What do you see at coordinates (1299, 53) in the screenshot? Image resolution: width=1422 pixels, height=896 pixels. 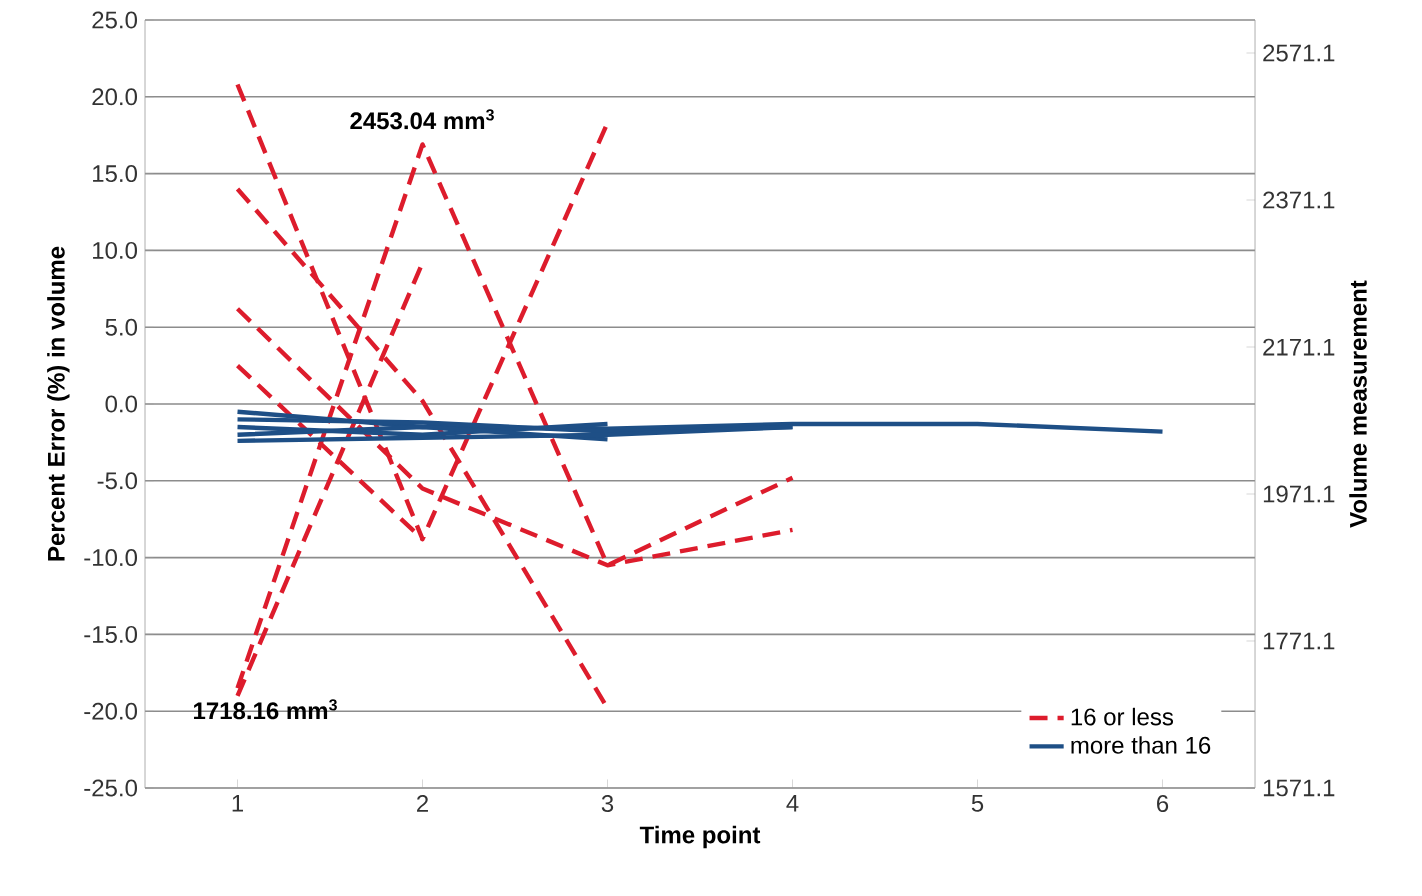 I see `y2-tick-label: 2571.1` at bounding box center [1299, 53].